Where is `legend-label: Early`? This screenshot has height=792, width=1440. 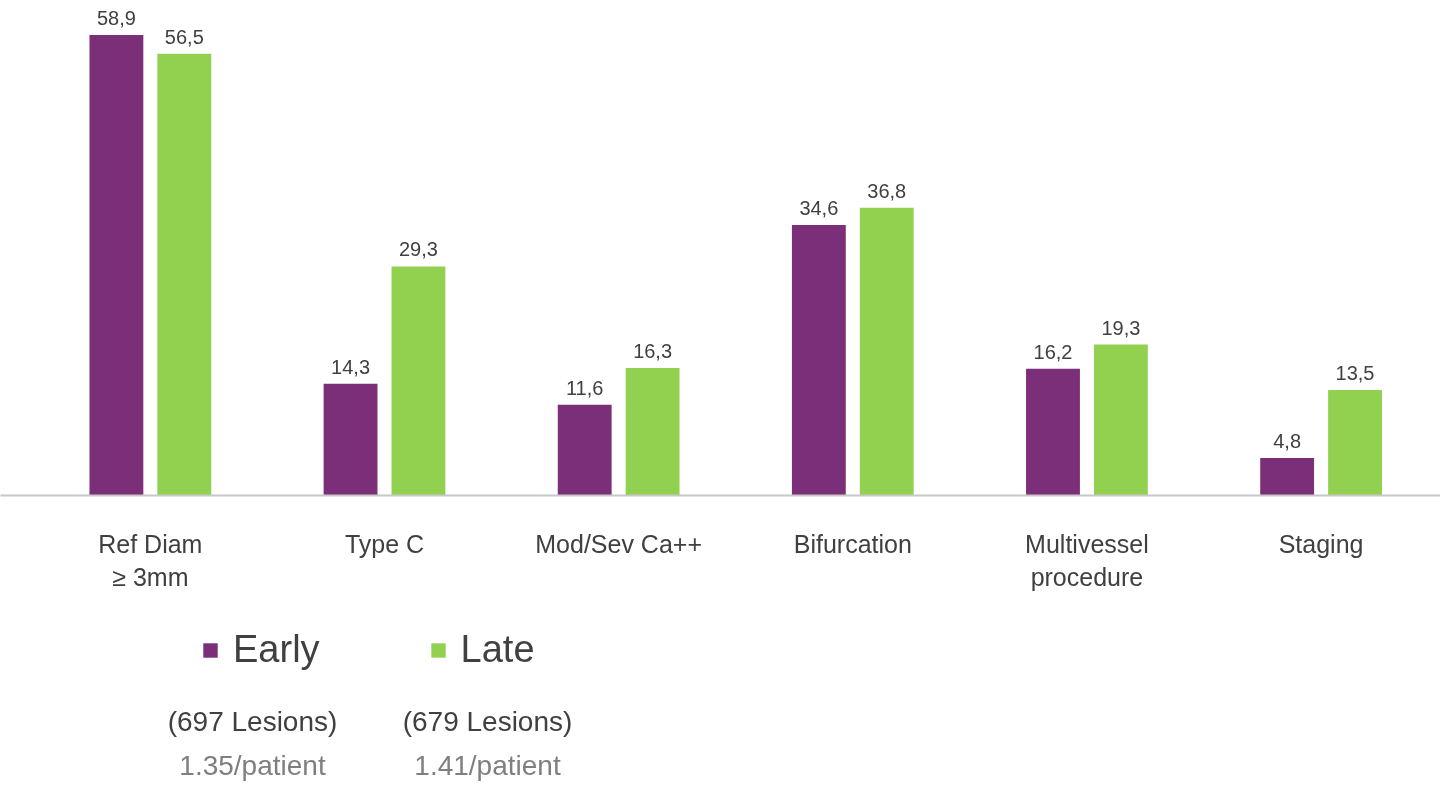 legend-label: Early is located at coordinates (276, 649).